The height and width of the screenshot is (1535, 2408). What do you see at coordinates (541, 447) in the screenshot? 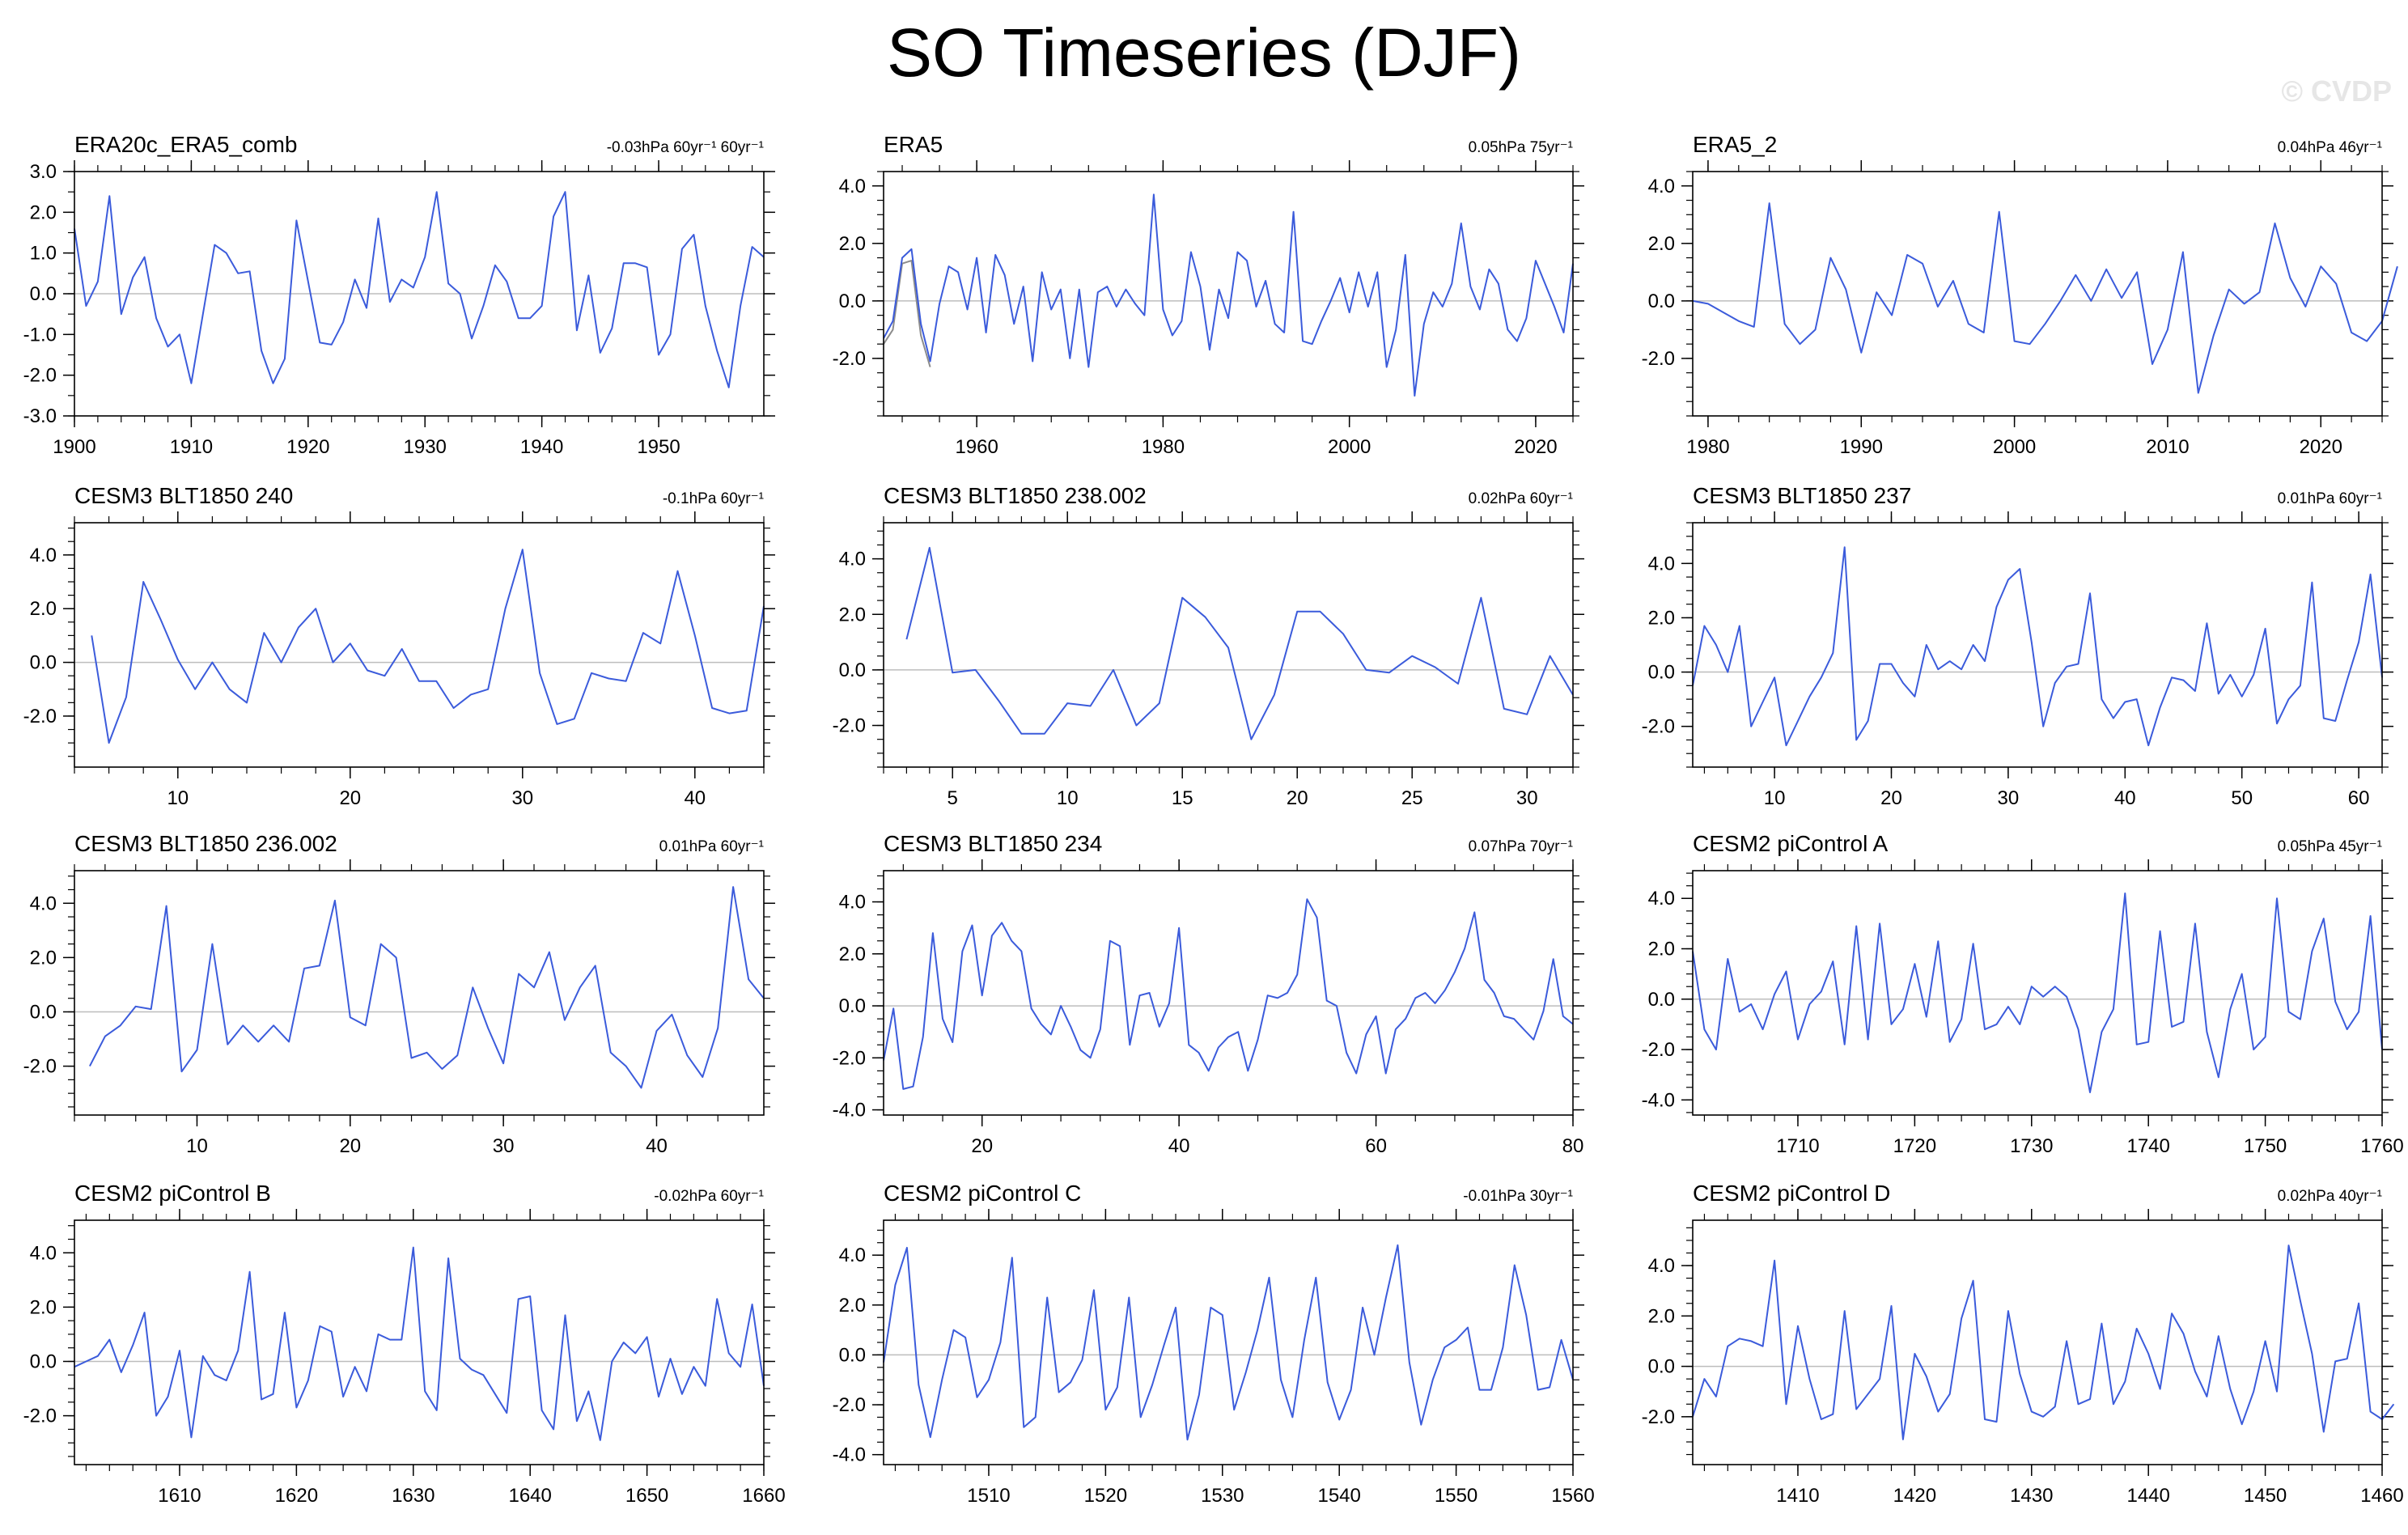
I see `x-tick-label: 1940` at bounding box center [541, 447].